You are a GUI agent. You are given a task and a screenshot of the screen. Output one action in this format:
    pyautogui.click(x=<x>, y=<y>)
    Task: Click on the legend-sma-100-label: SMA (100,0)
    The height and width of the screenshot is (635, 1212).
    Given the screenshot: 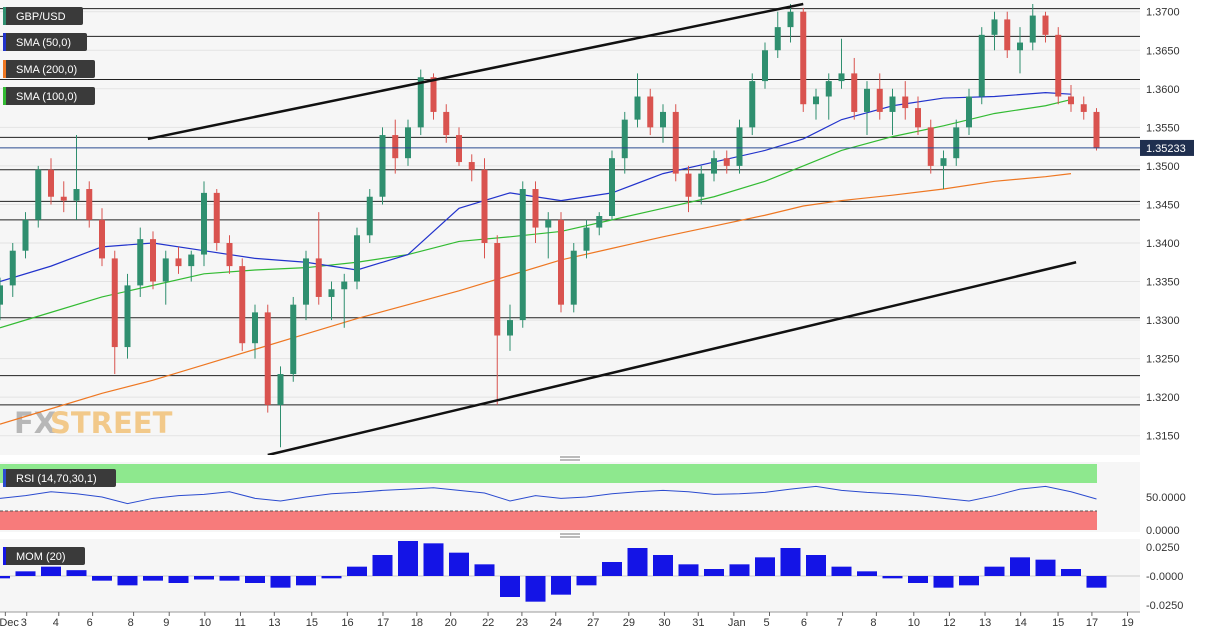 What is the action you would take?
    pyautogui.click(x=46, y=97)
    